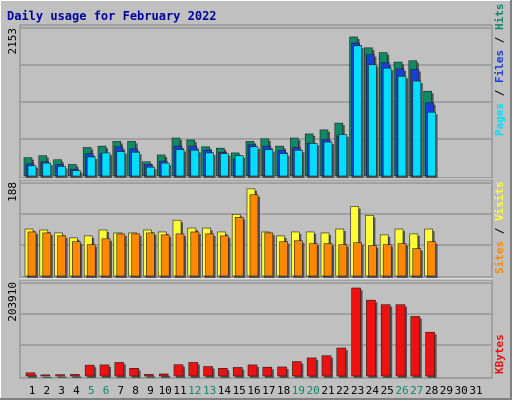 The height and width of the screenshot is (400, 512). Describe the element at coordinates (151, 377) in the screenshot. I see `bar-kbytes-day-9-shadow` at that location.